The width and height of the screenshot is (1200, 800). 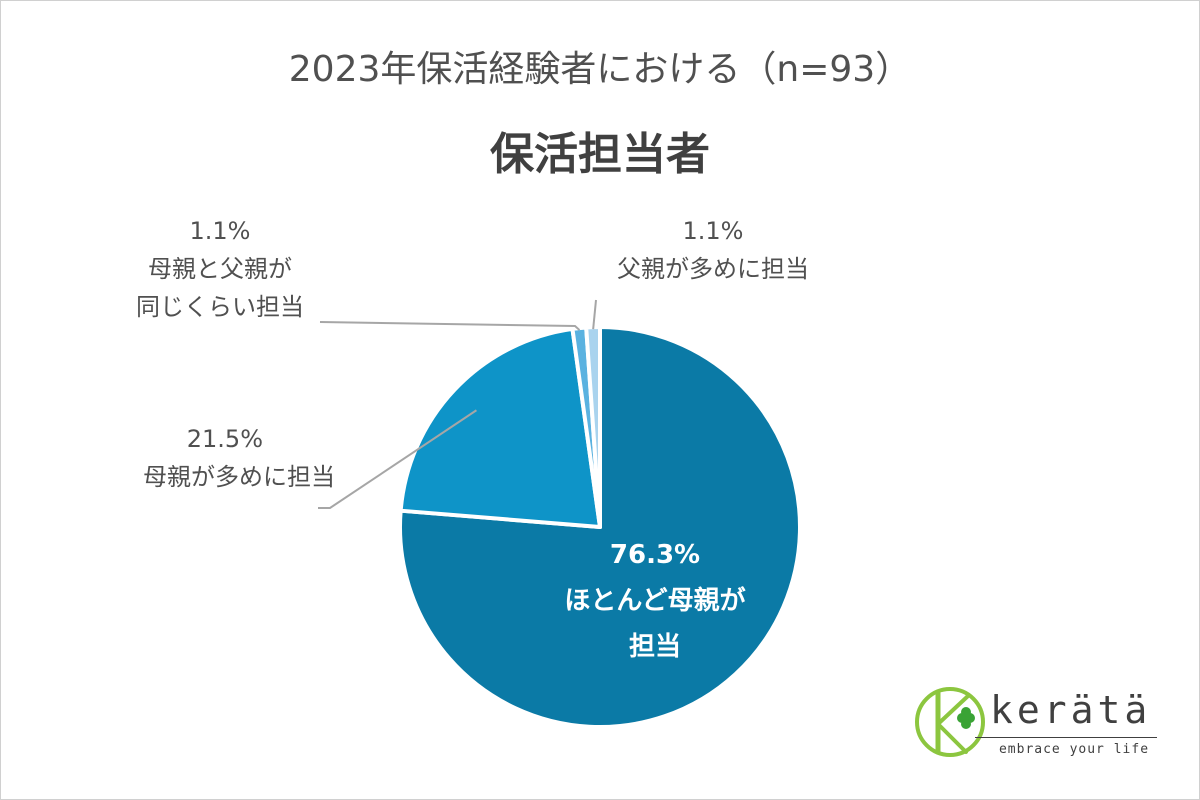 What do you see at coordinates (500, 427) in the screenshot?
I see `pie-slice-mother-more` at bounding box center [500, 427].